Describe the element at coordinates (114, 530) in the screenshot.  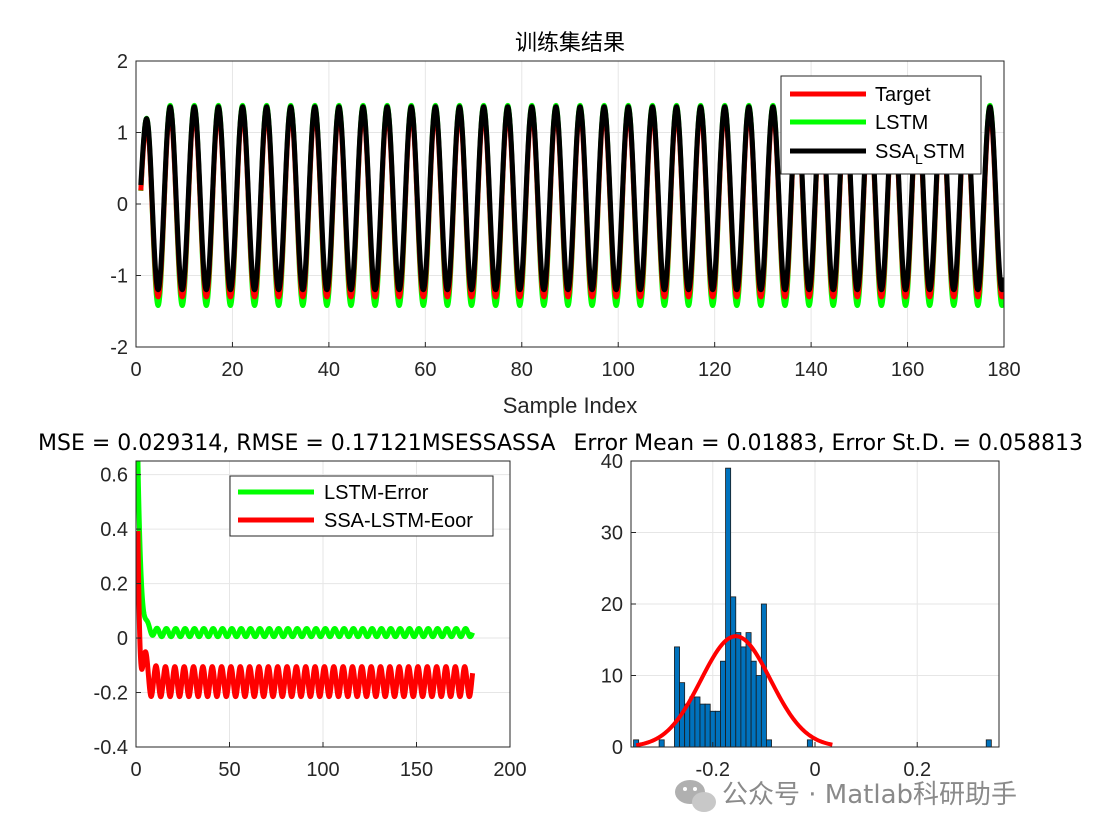
I see `plot-2-ytick-label: 0.4` at that location.